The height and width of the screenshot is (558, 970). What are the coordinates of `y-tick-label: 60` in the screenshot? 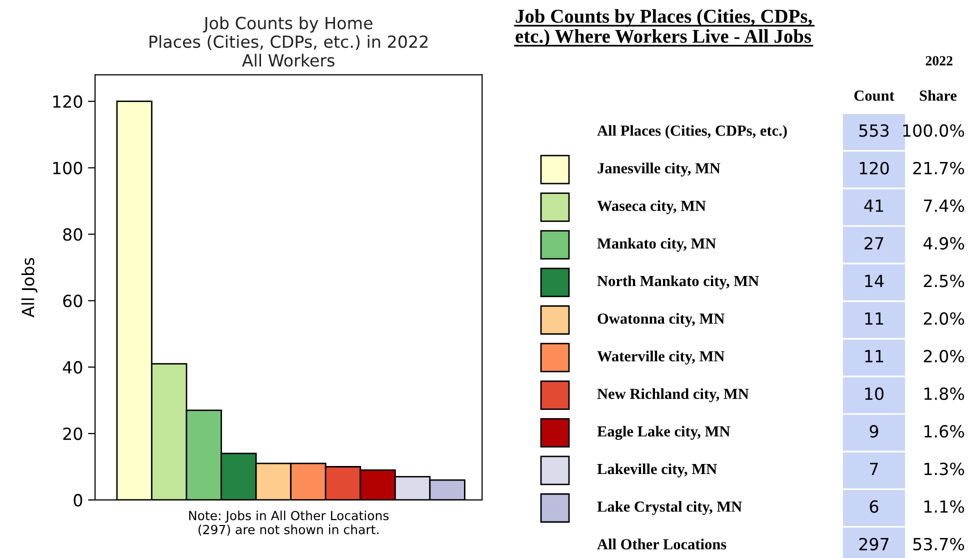 It's located at (72, 301).